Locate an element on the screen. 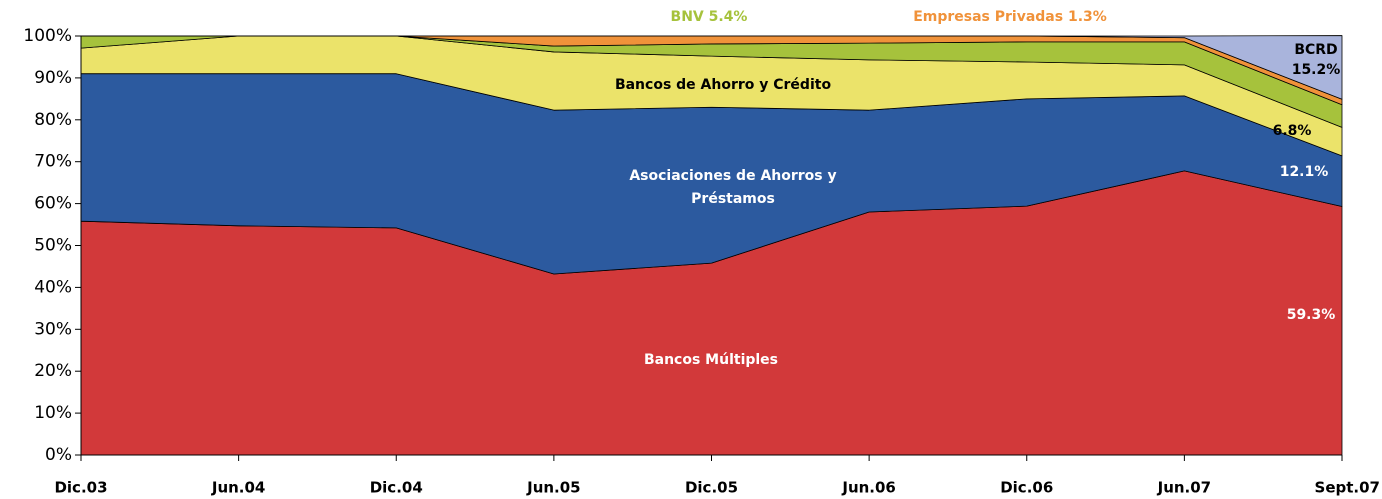 The image size is (1382, 499). x-tick-label: Dic.04 is located at coordinates (396, 488).